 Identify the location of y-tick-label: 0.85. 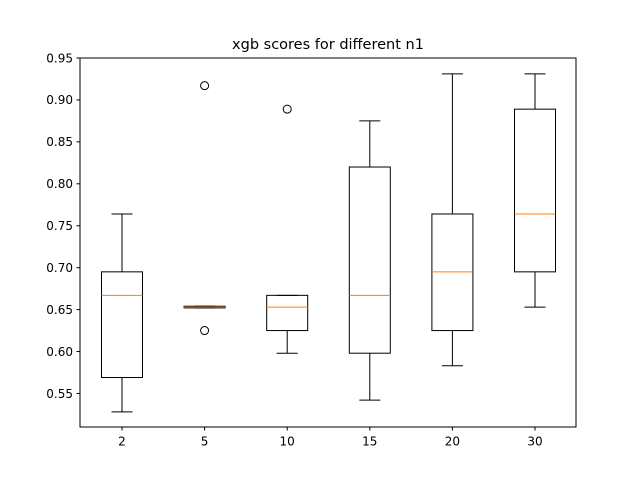
(59, 142).